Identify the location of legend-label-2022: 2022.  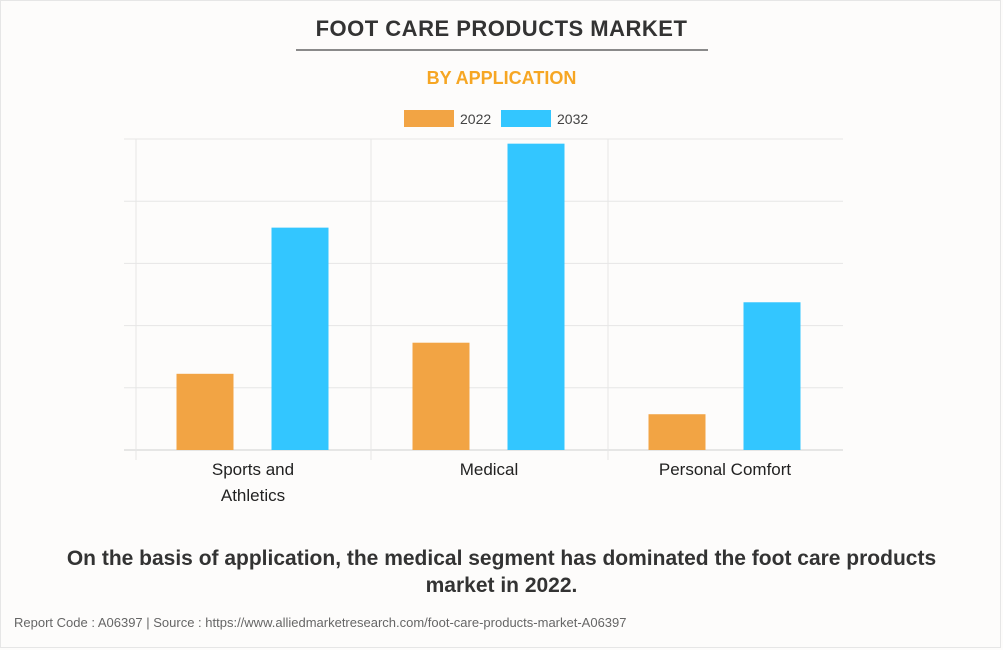
(475, 119).